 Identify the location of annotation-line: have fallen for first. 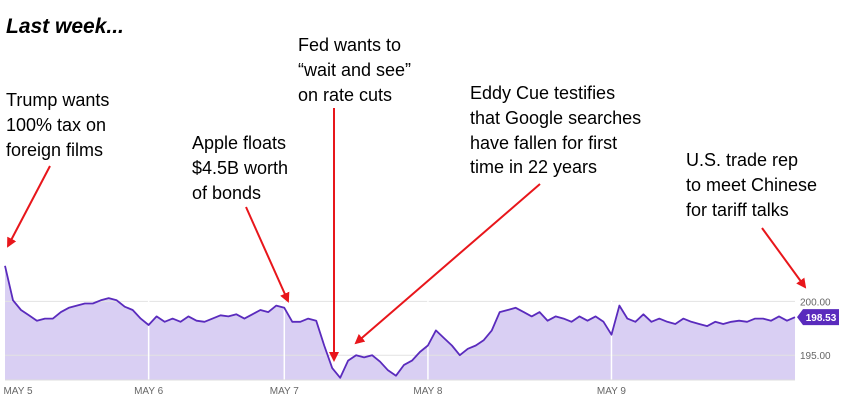
(543, 143).